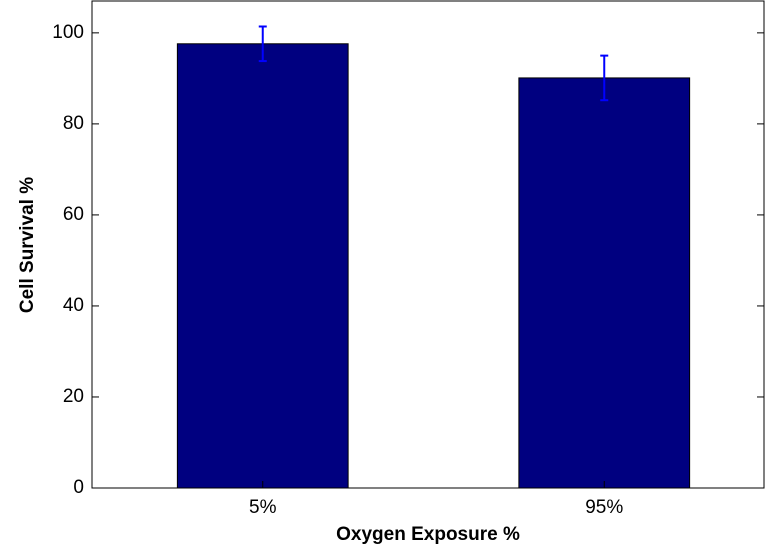 This screenshot has height=553, width=765. What do you see at coordinates (428, 534) in the screenshot?
I see `x-axis-label: Oxygen Exposure %` at bounding box center [428, 534].